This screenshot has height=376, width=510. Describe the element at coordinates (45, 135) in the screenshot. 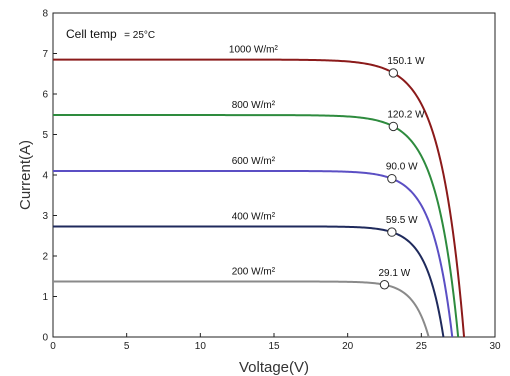

I see `y-tick-label: 5` at that location.